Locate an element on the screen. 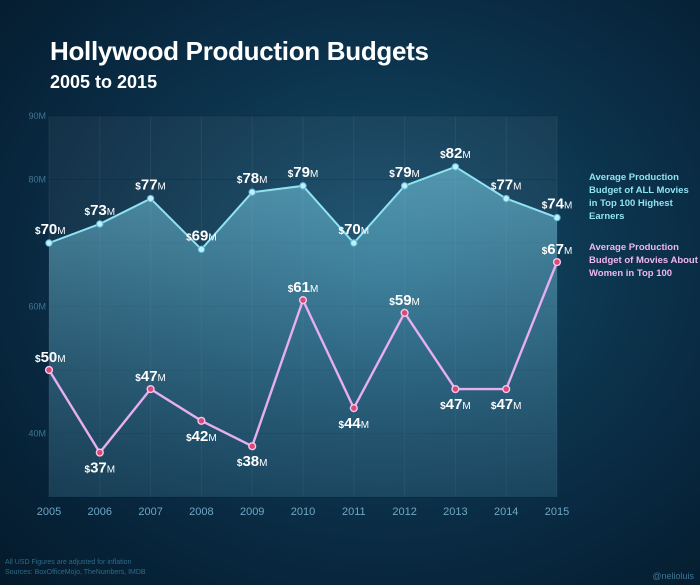 The height and width of the screenshot is (585, 700). data-label: $59M is located at coordinates (404, 300).